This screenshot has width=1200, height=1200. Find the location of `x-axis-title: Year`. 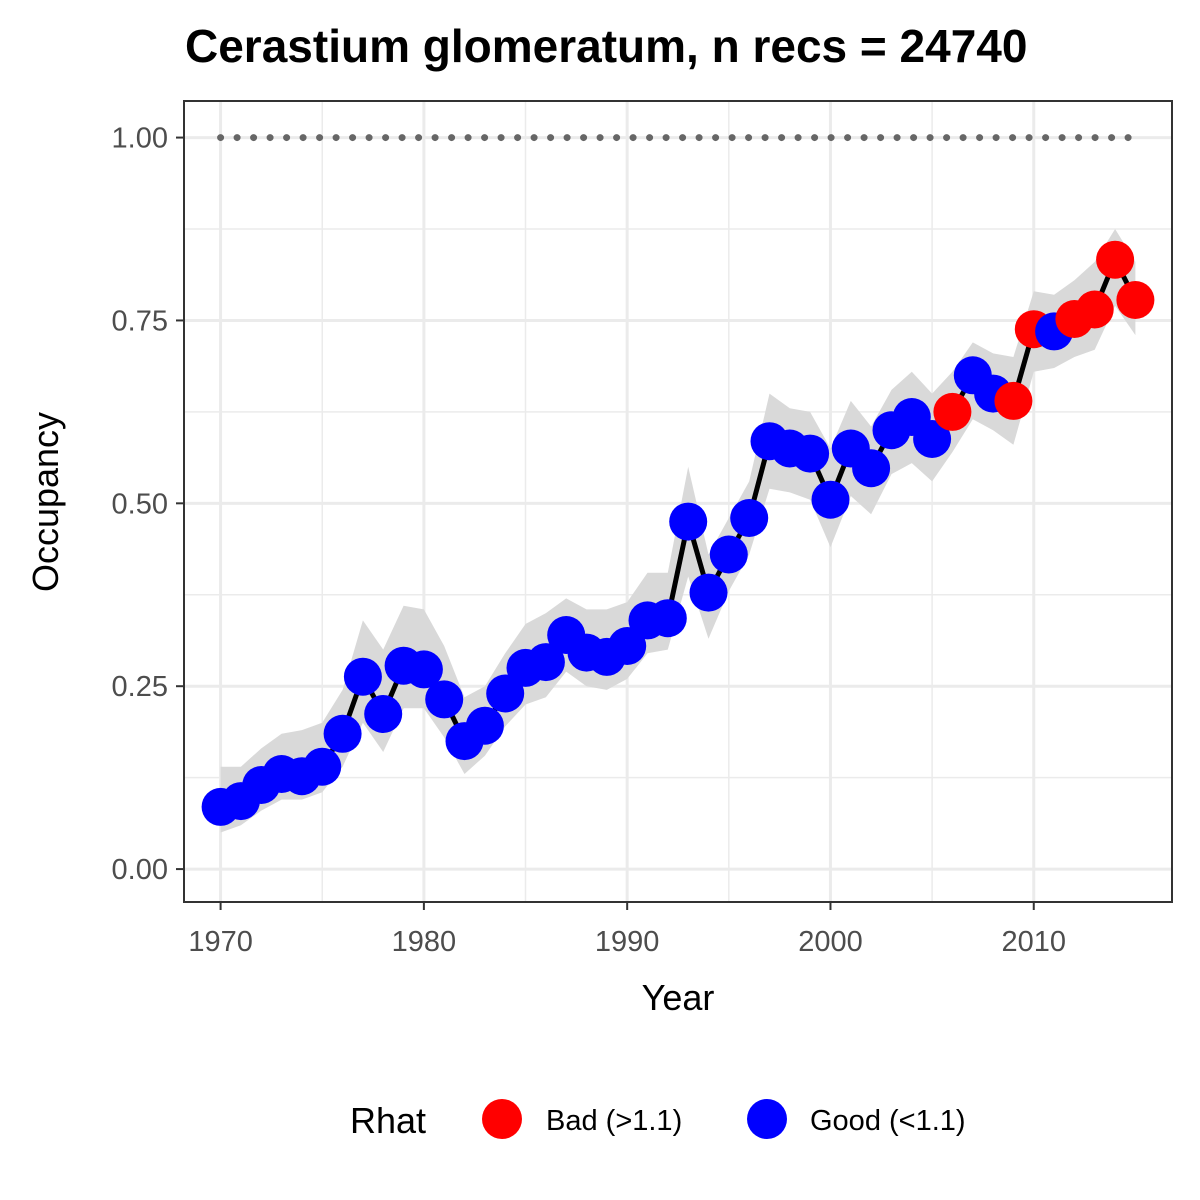

x-axis-title: Year is located at coordinates (678, 997).